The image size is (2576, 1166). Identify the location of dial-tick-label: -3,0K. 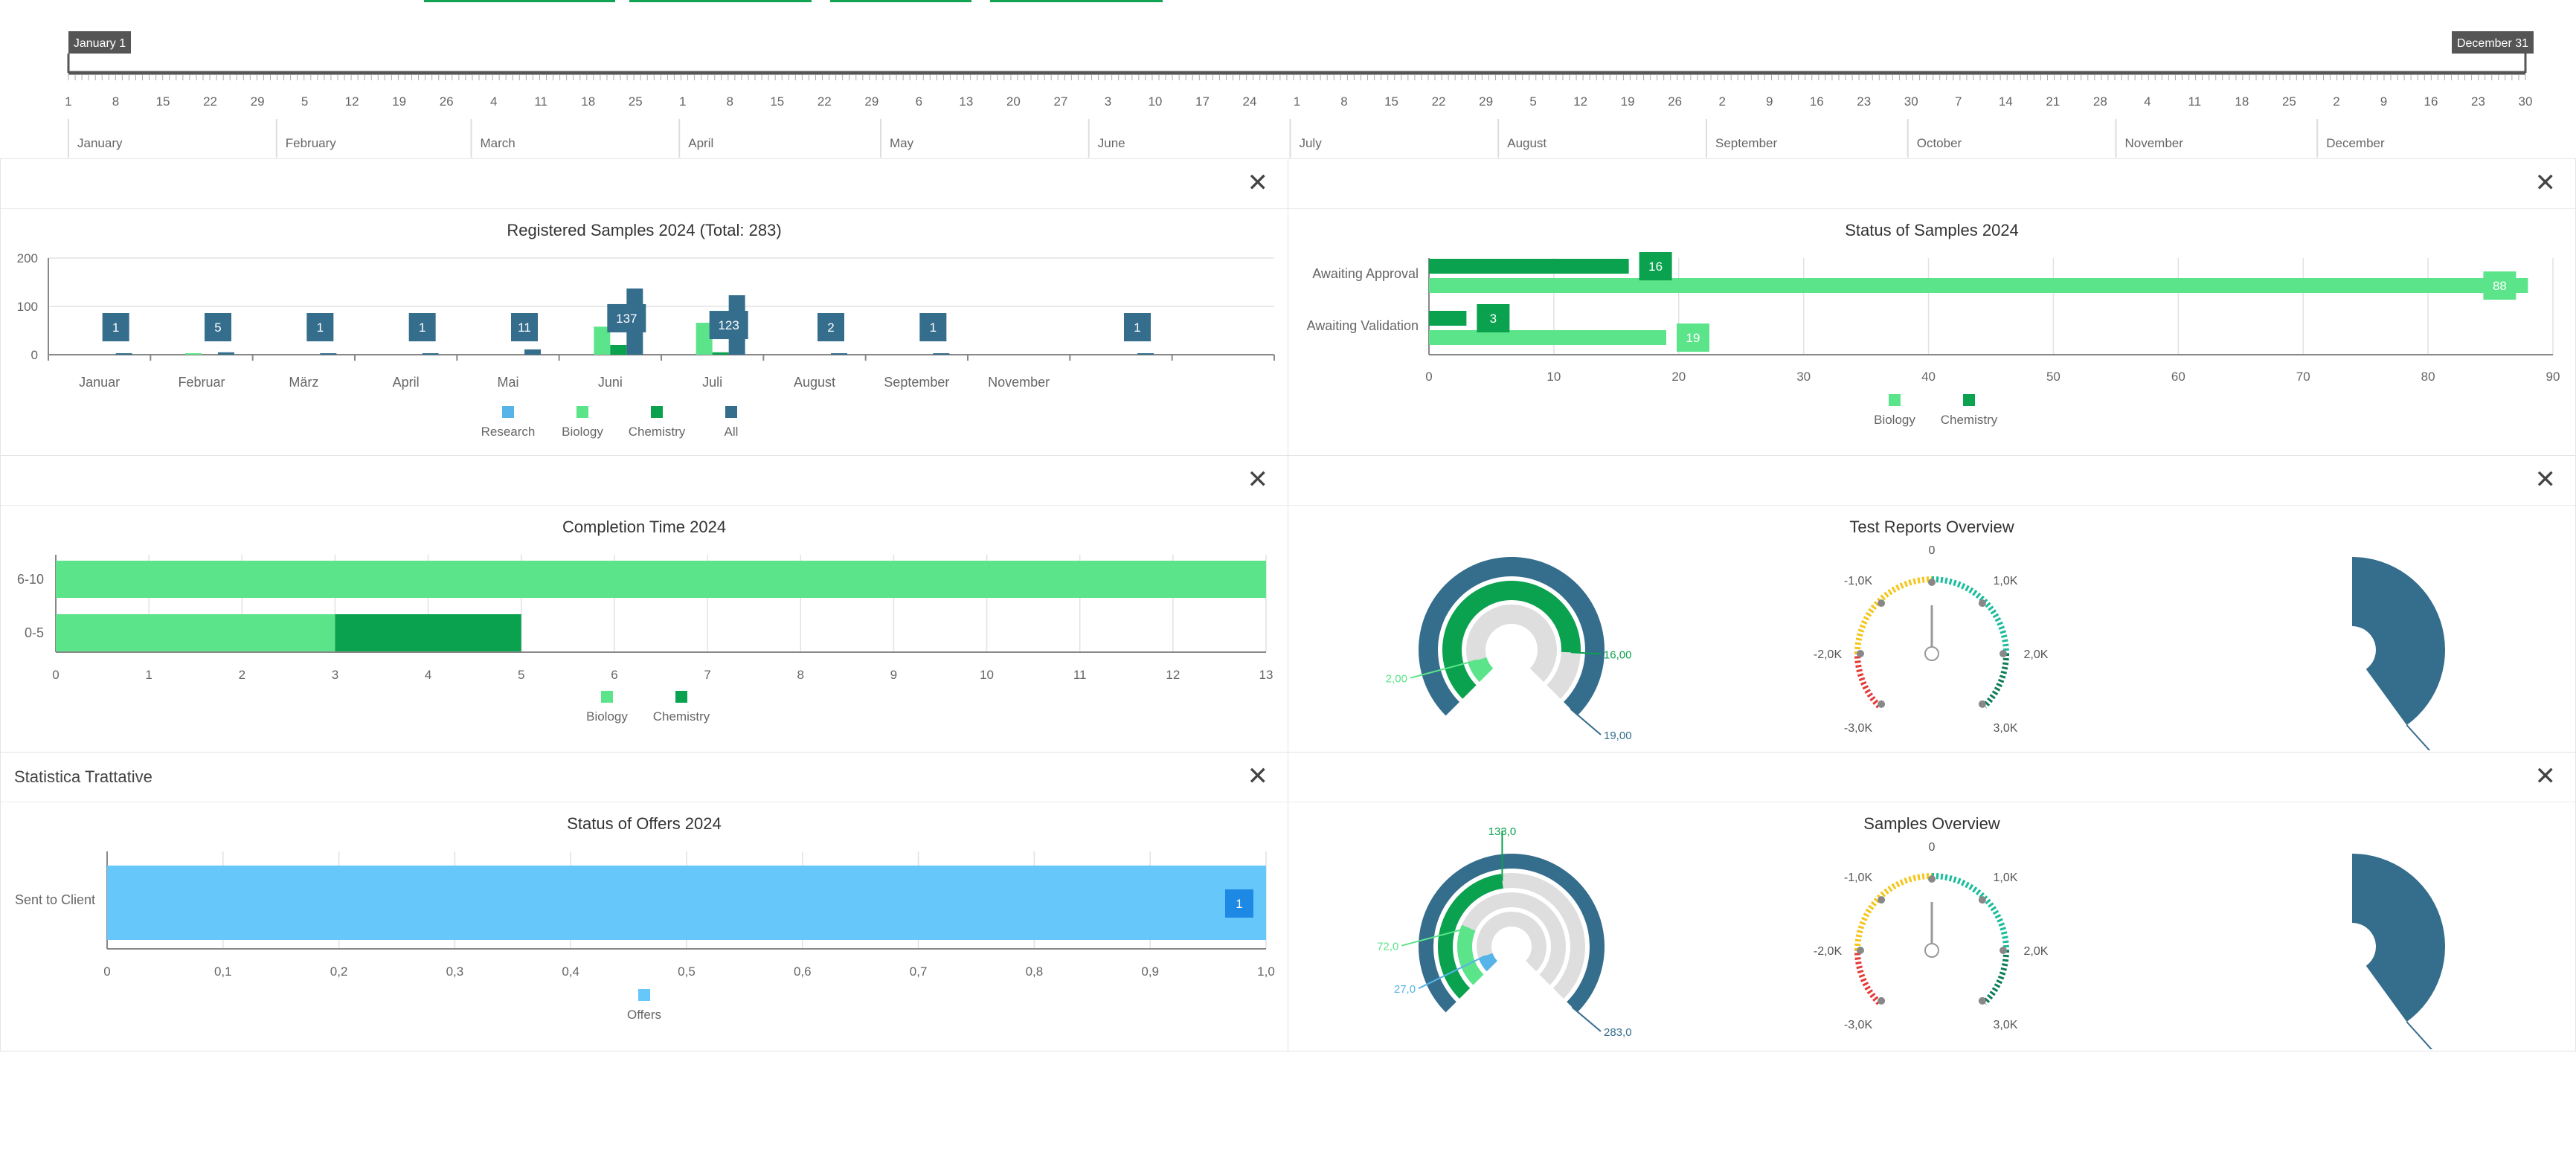
(1858, 1025).